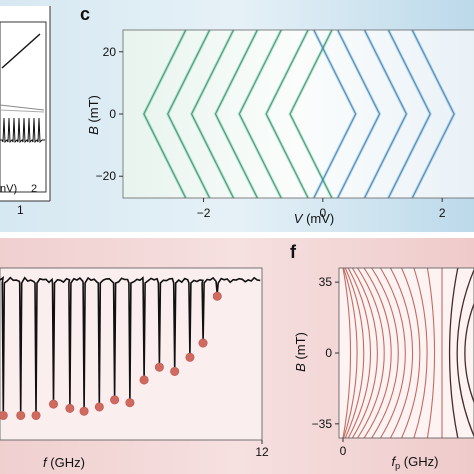 This screenshot has height=474, width=474. Describe the element at coordinates (293, 252) in the screenshot. I see `panel-f-letter: f` at that location.